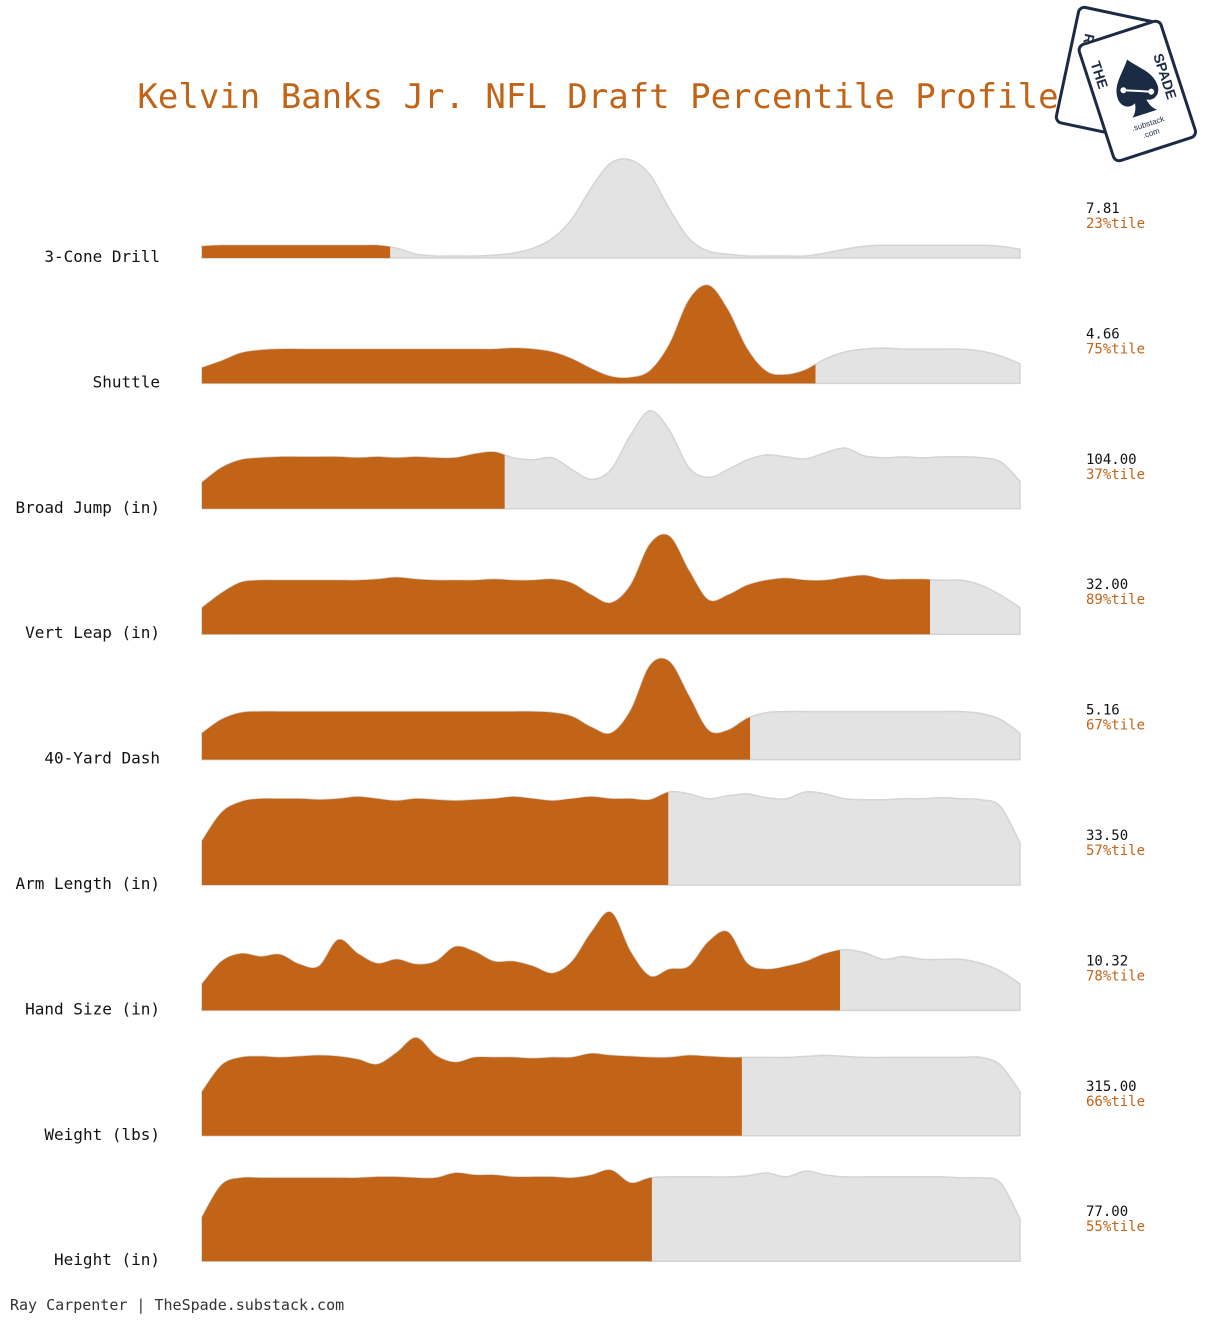 Image resolution: width=1220 pixels, height=1323 pixels. Describe the element at coordinates (102, 256) in the screenshot. I see `metric-label: 3-Cone Drill` at that location.